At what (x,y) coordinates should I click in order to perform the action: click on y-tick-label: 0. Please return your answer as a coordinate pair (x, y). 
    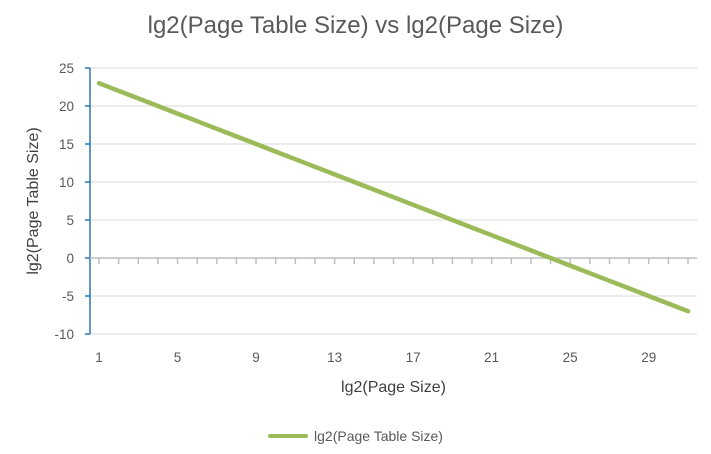
    Looking at the image, I should click on (70, 258).